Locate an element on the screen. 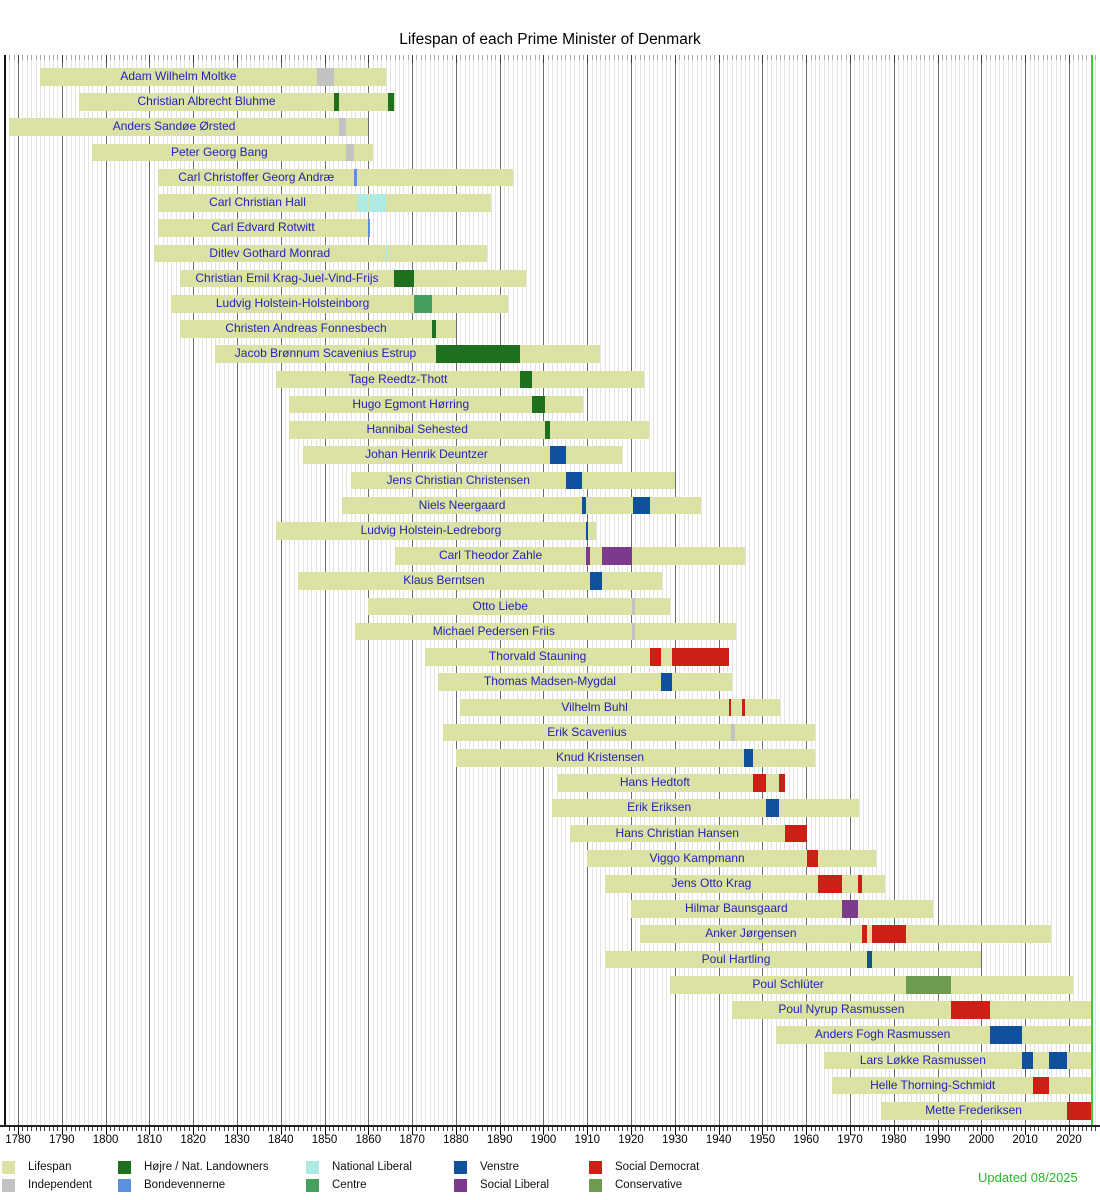  pm-name-label: Anker Jørgensen is located at coordinates (751, 933).